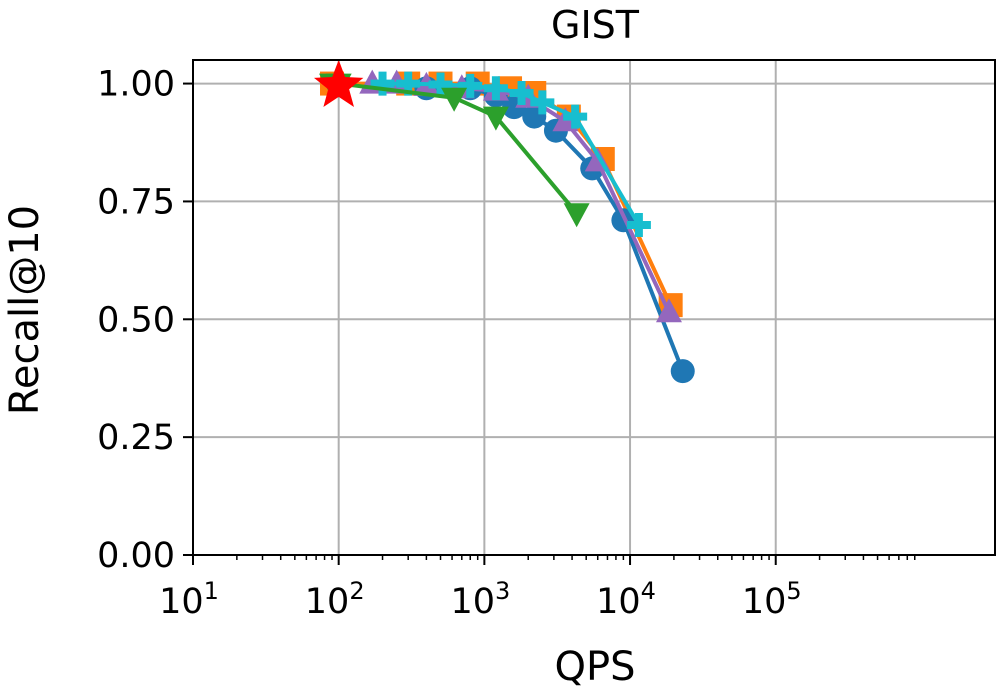 This screenshot has height=693, width=997. I want to click on chart-title: GIST, so click(595, 25).